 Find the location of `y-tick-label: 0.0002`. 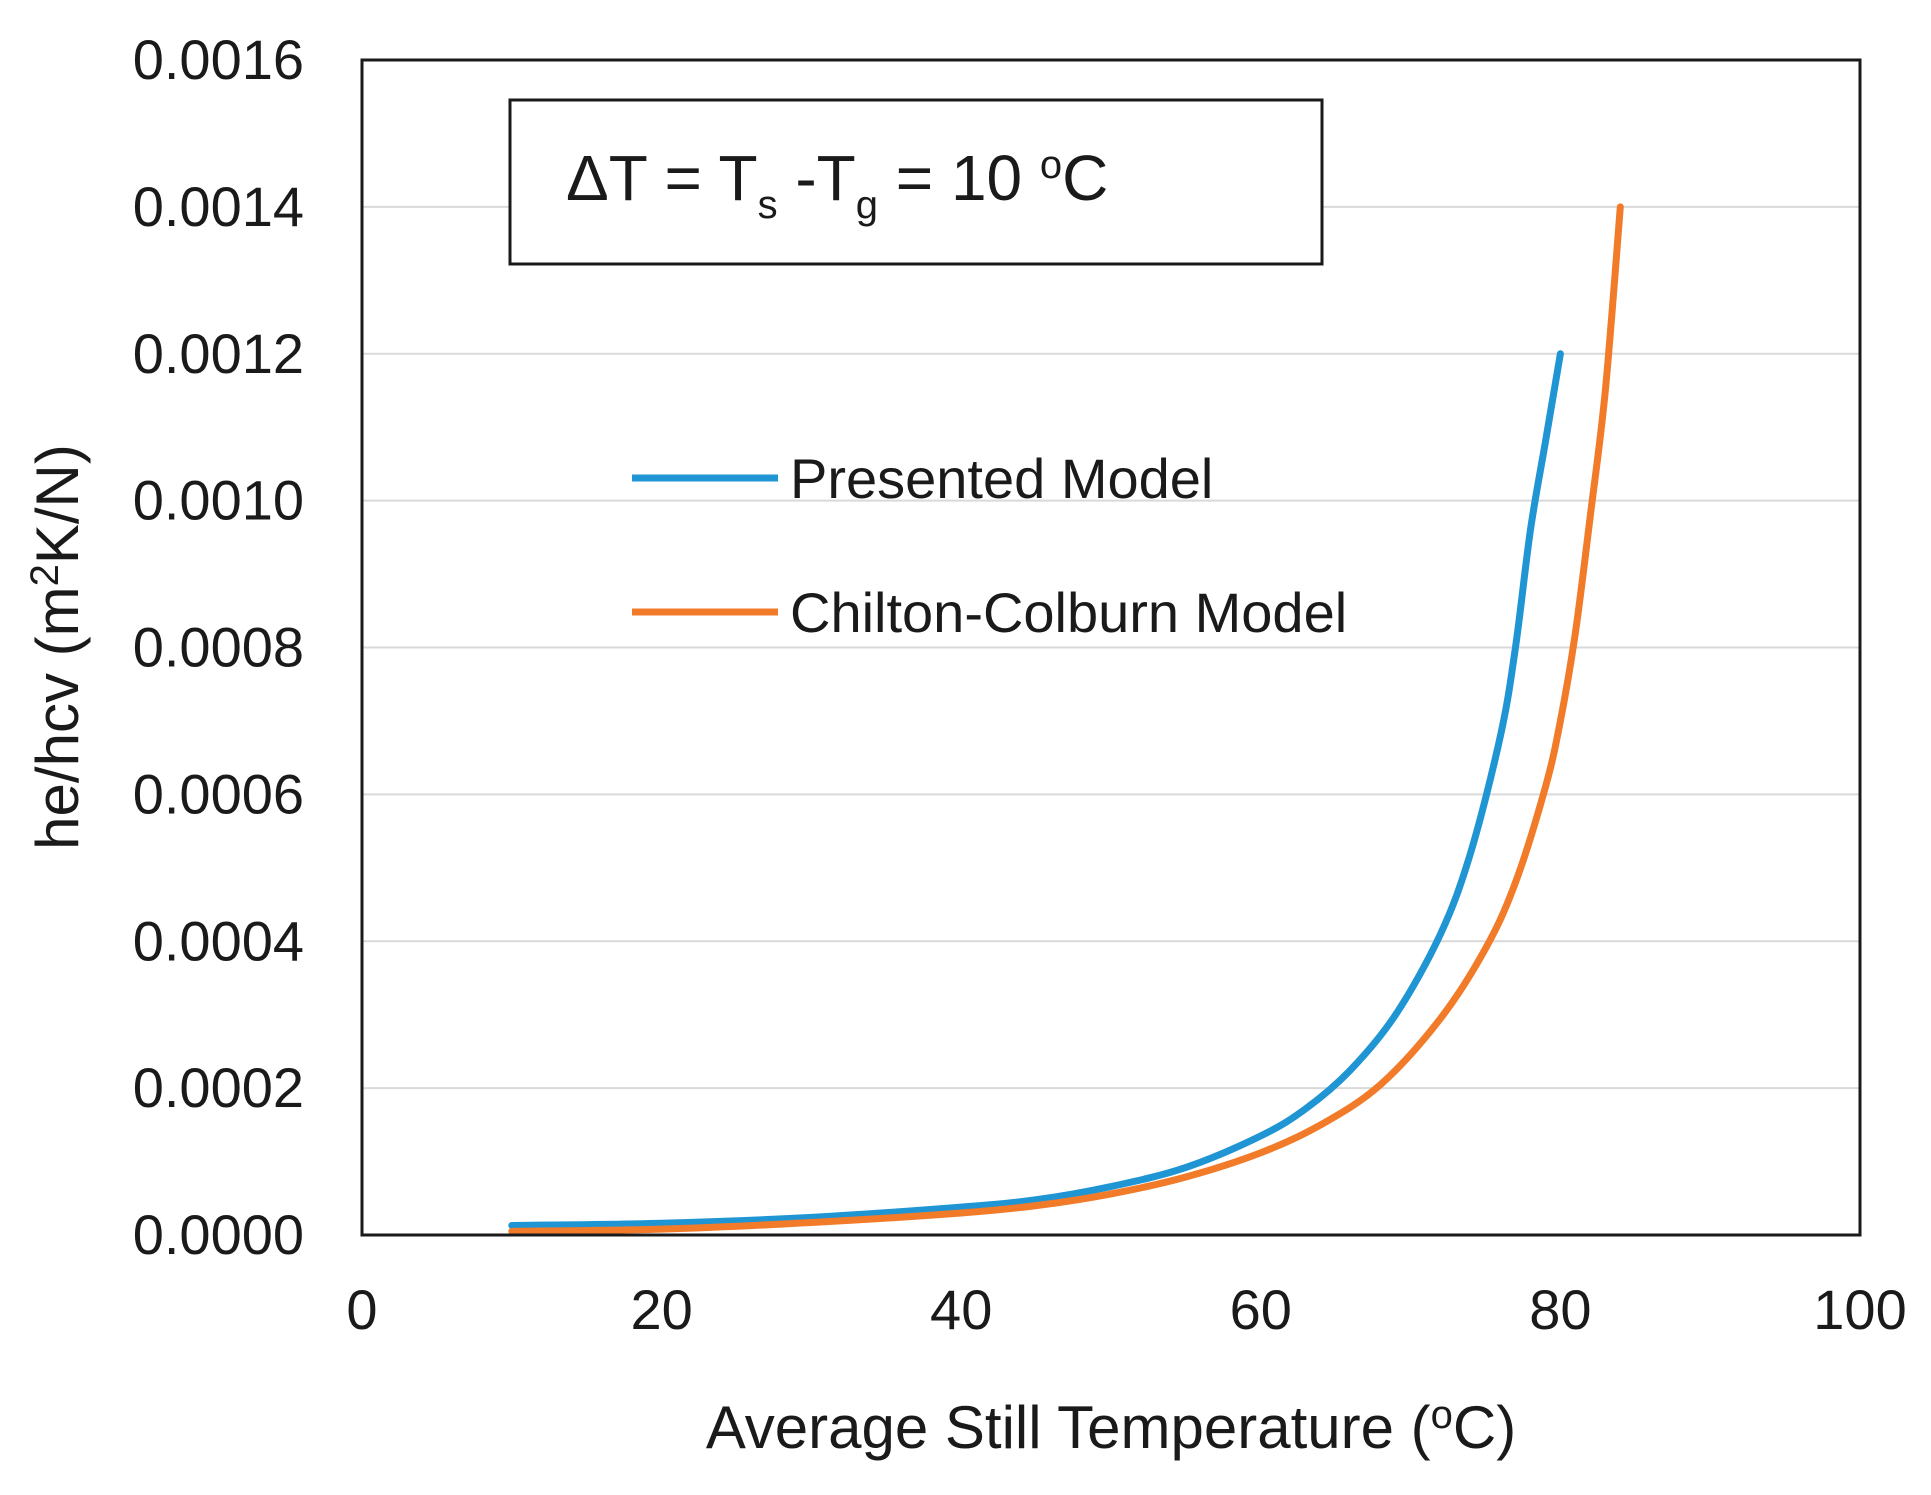

y-tick-label: 0.0002 is located at coordinates (218, 1087).